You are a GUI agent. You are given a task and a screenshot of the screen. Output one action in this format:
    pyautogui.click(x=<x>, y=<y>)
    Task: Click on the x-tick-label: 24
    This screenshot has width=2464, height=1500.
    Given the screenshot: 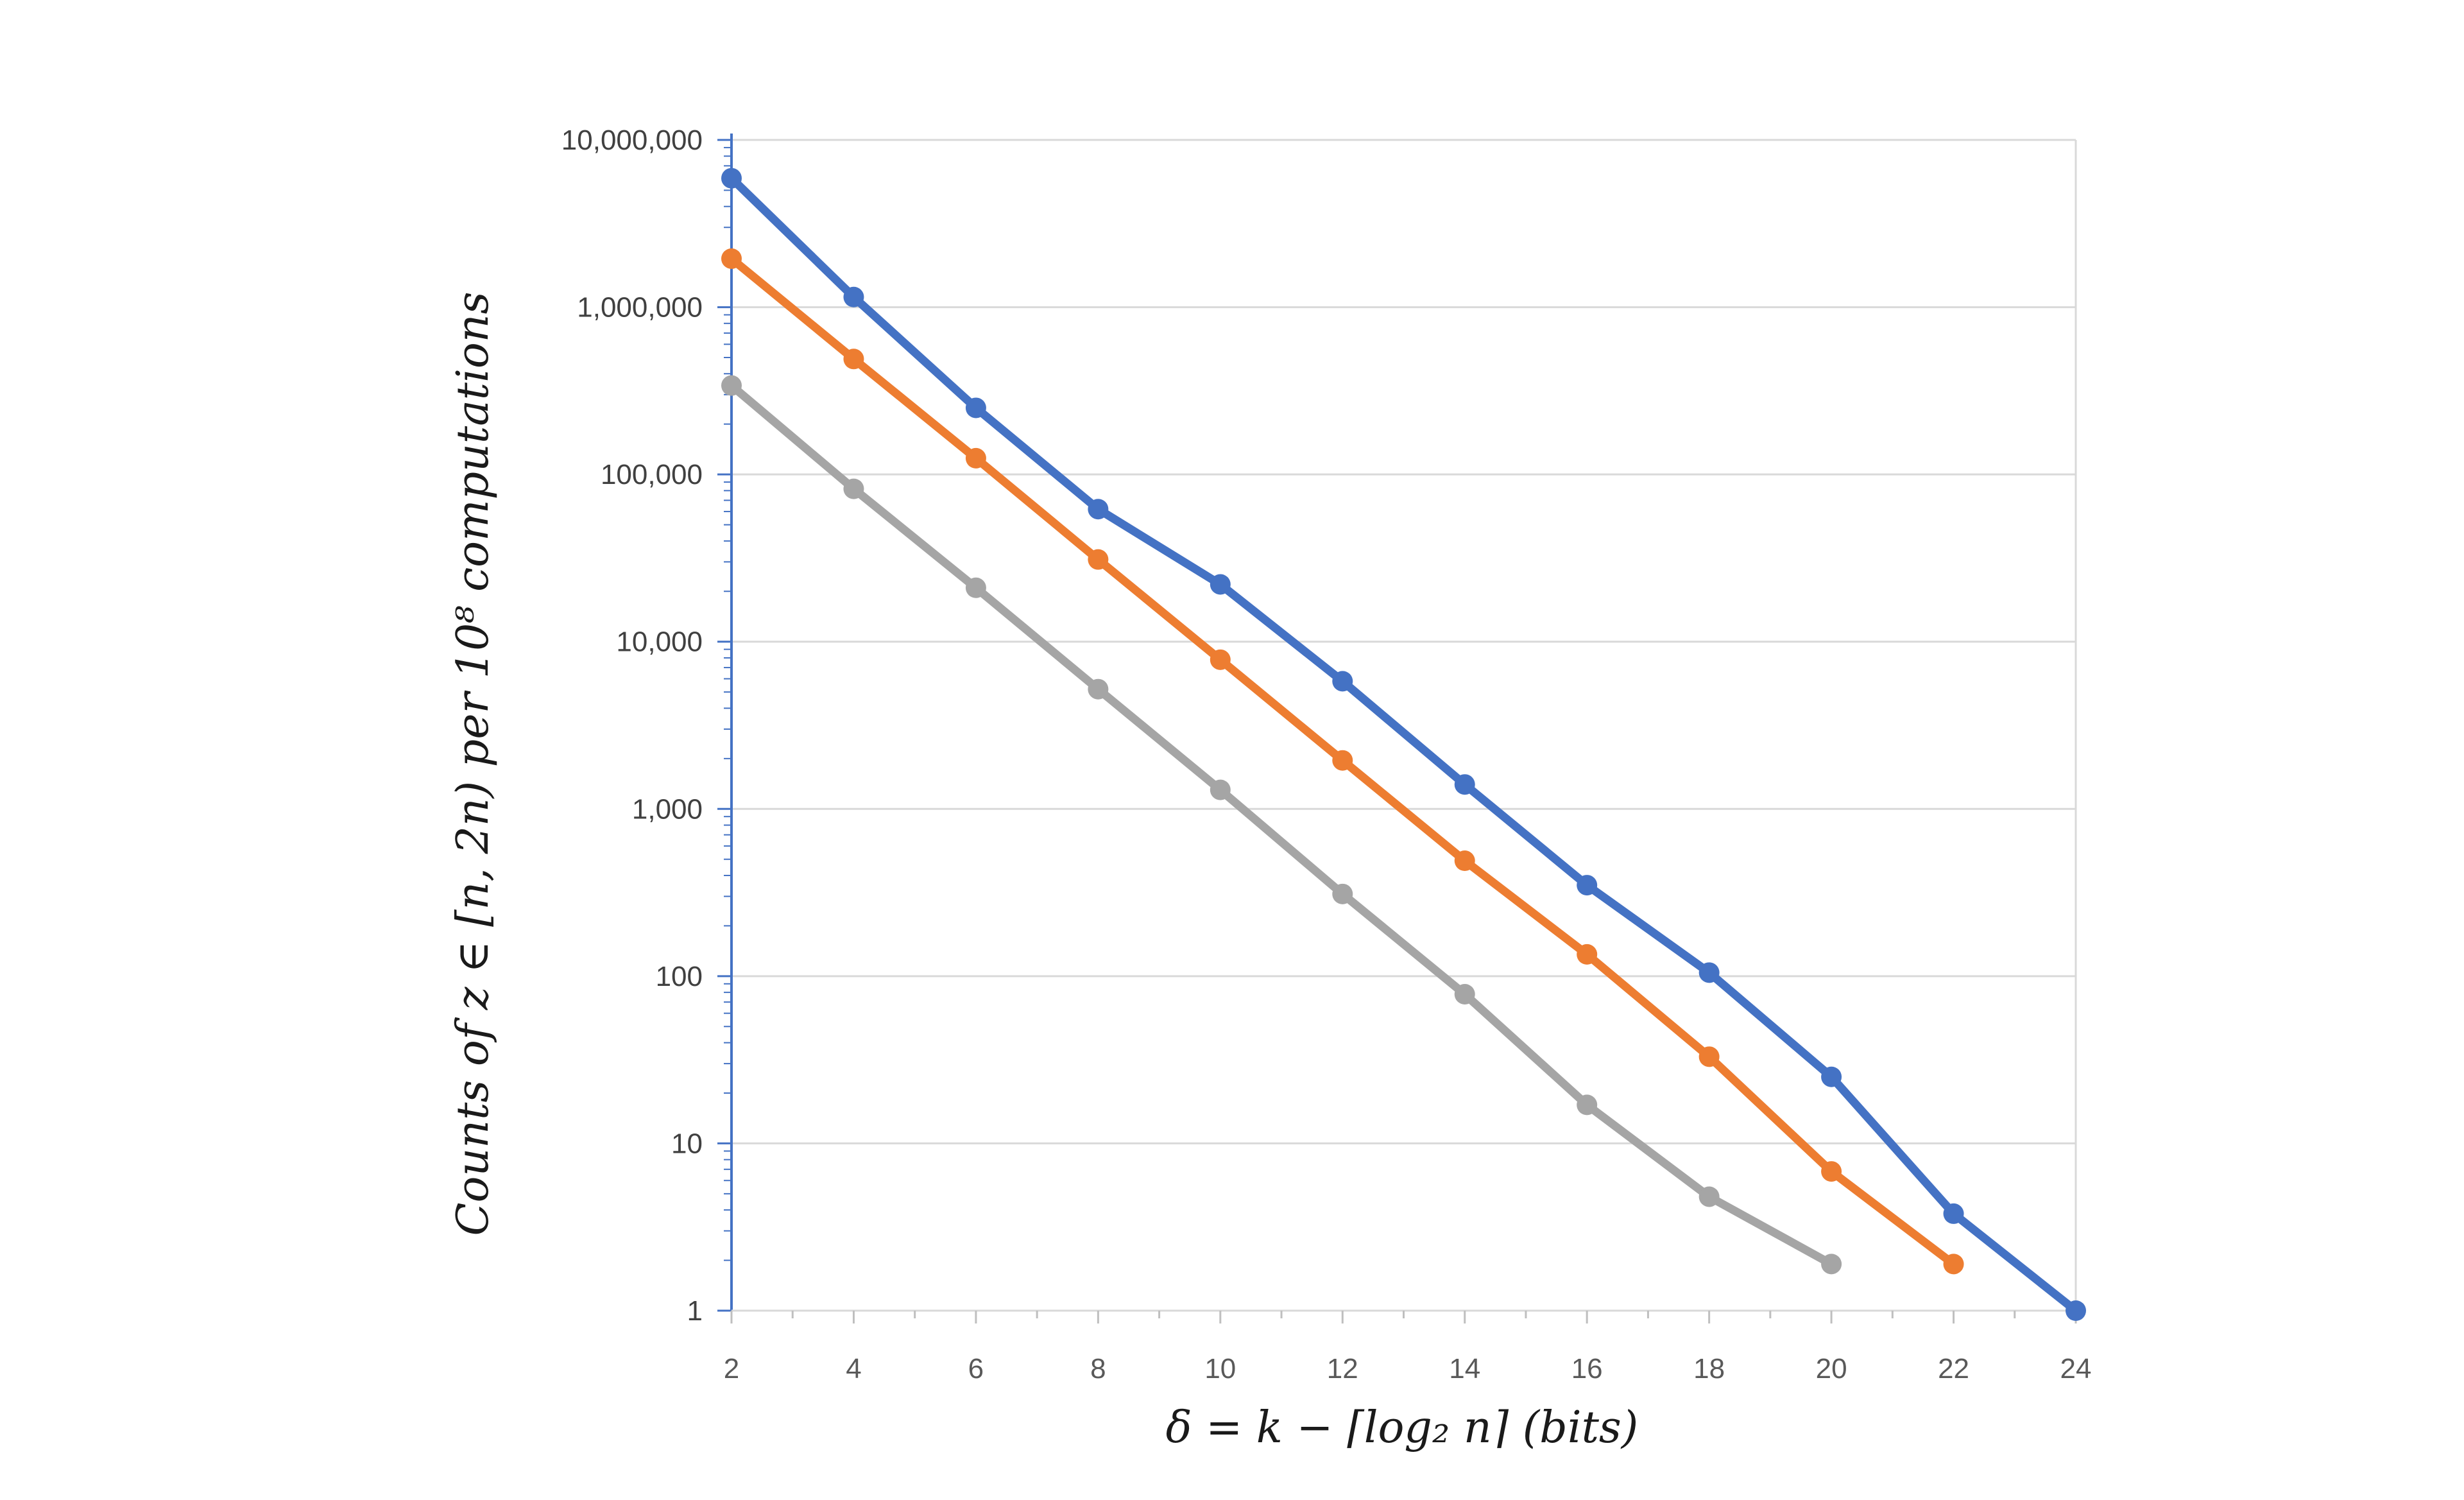 What is the action you would take?
    pyautogui.click(x=2076, y=1368)
    